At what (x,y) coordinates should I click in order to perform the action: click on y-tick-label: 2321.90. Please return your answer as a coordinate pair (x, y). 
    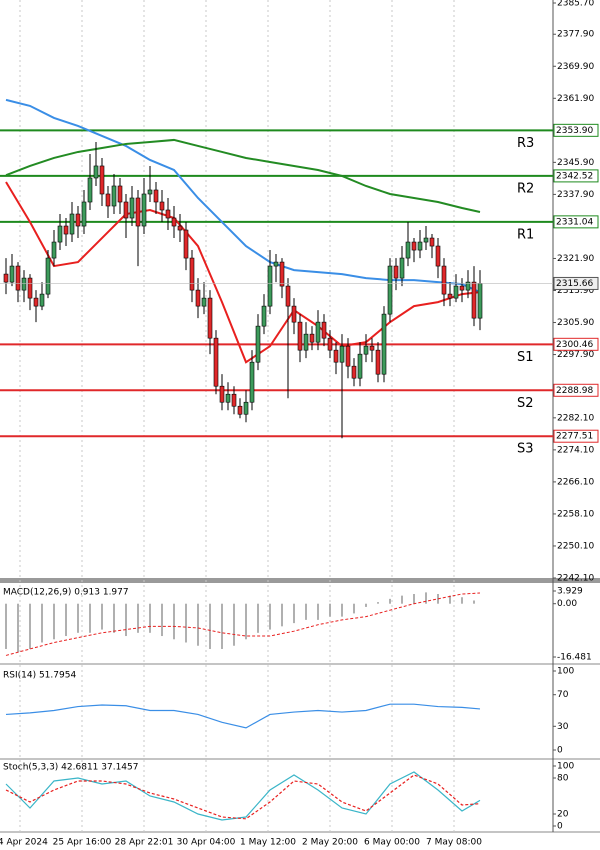
    Looking at the image, I should click on (575, 259).